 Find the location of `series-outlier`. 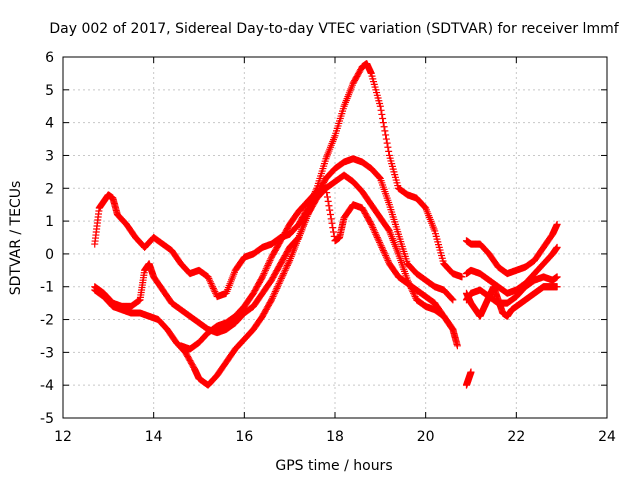

series-outlier is located at coordinates (468, 378).